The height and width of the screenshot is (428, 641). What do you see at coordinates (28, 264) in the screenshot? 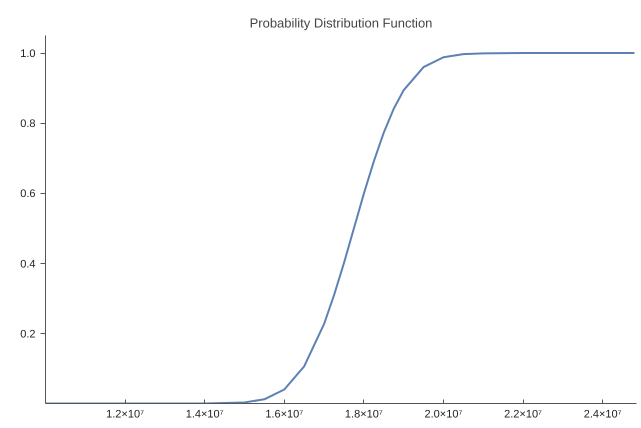
I see `y-tick-label: 0.4` at bounding box center [28, 264].